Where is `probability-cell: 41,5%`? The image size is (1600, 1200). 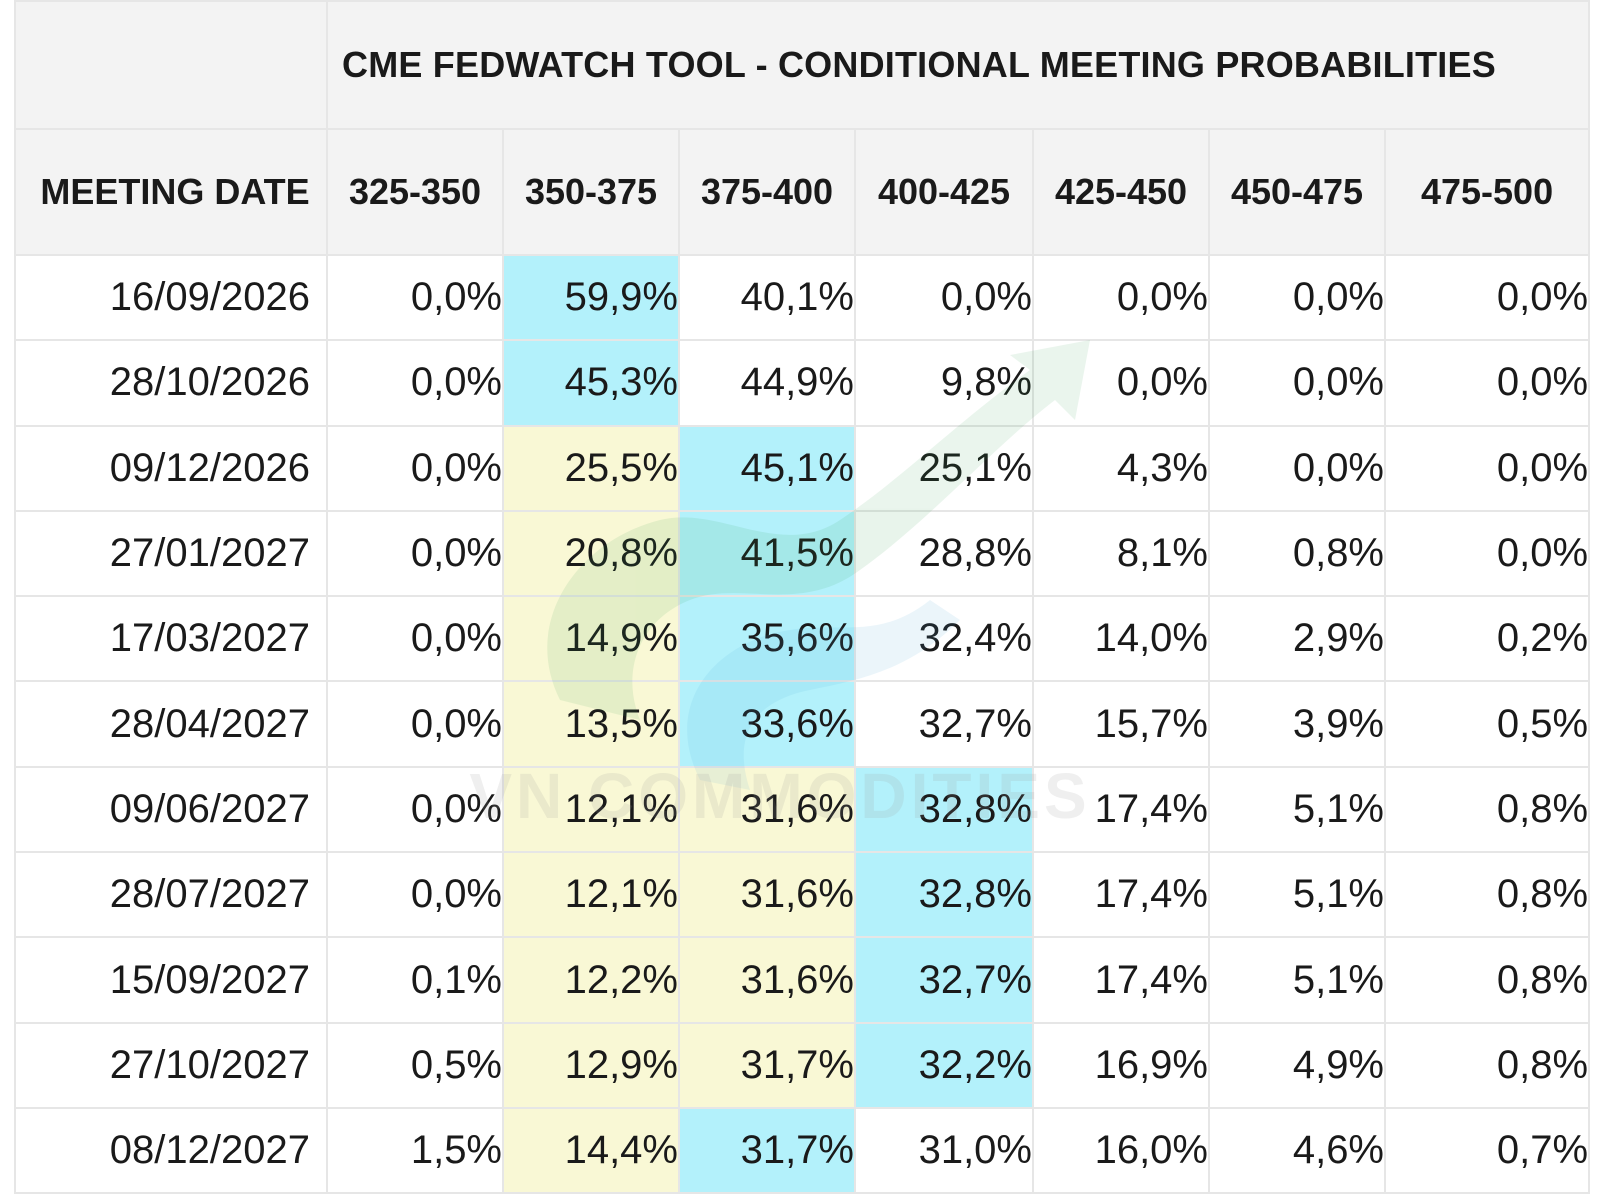 probability-cell: 41,5% is located at coordinates (767, 553).